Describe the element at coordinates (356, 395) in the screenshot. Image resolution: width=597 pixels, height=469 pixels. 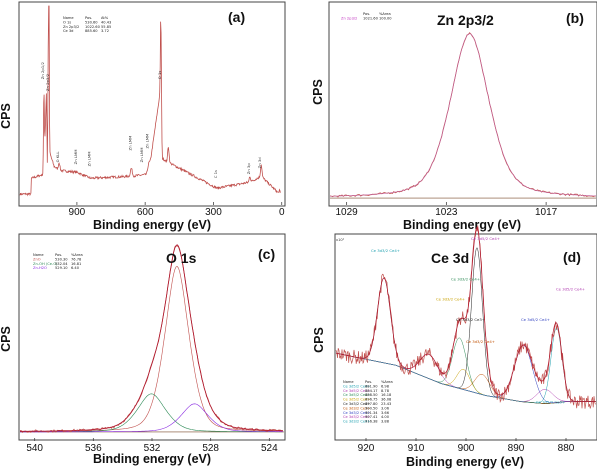
I see `panel-d-legend-name-2: Ce 3d5/2 Ce4+` at that location.